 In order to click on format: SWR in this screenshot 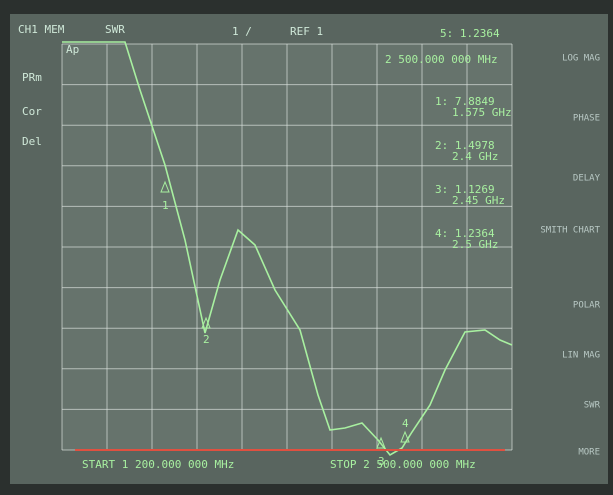, I will do `click(115, 29)`.